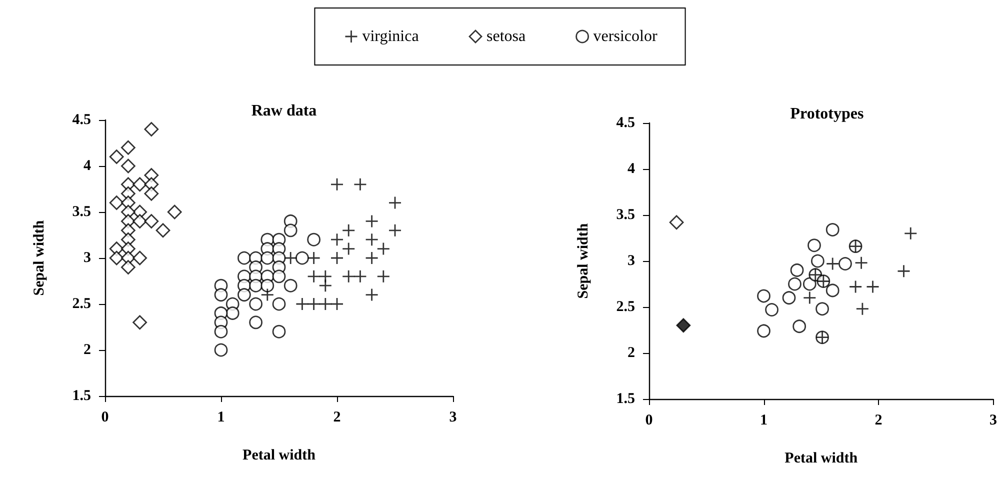  I want to click on legend-label: virginica, so click(390, 36).